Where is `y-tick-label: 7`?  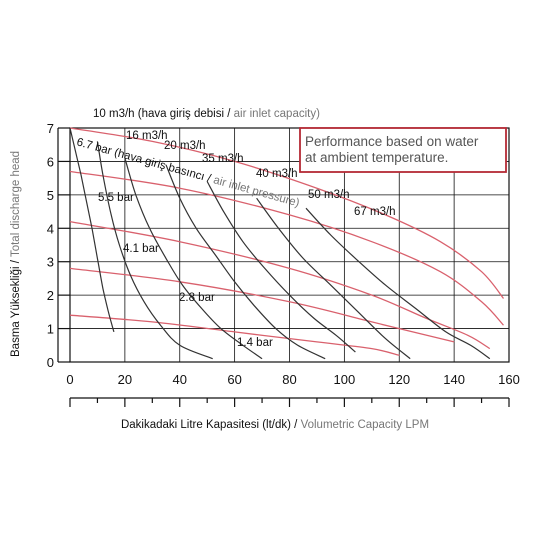
y-tick-label: 7 is located at coordinates (50, 128).